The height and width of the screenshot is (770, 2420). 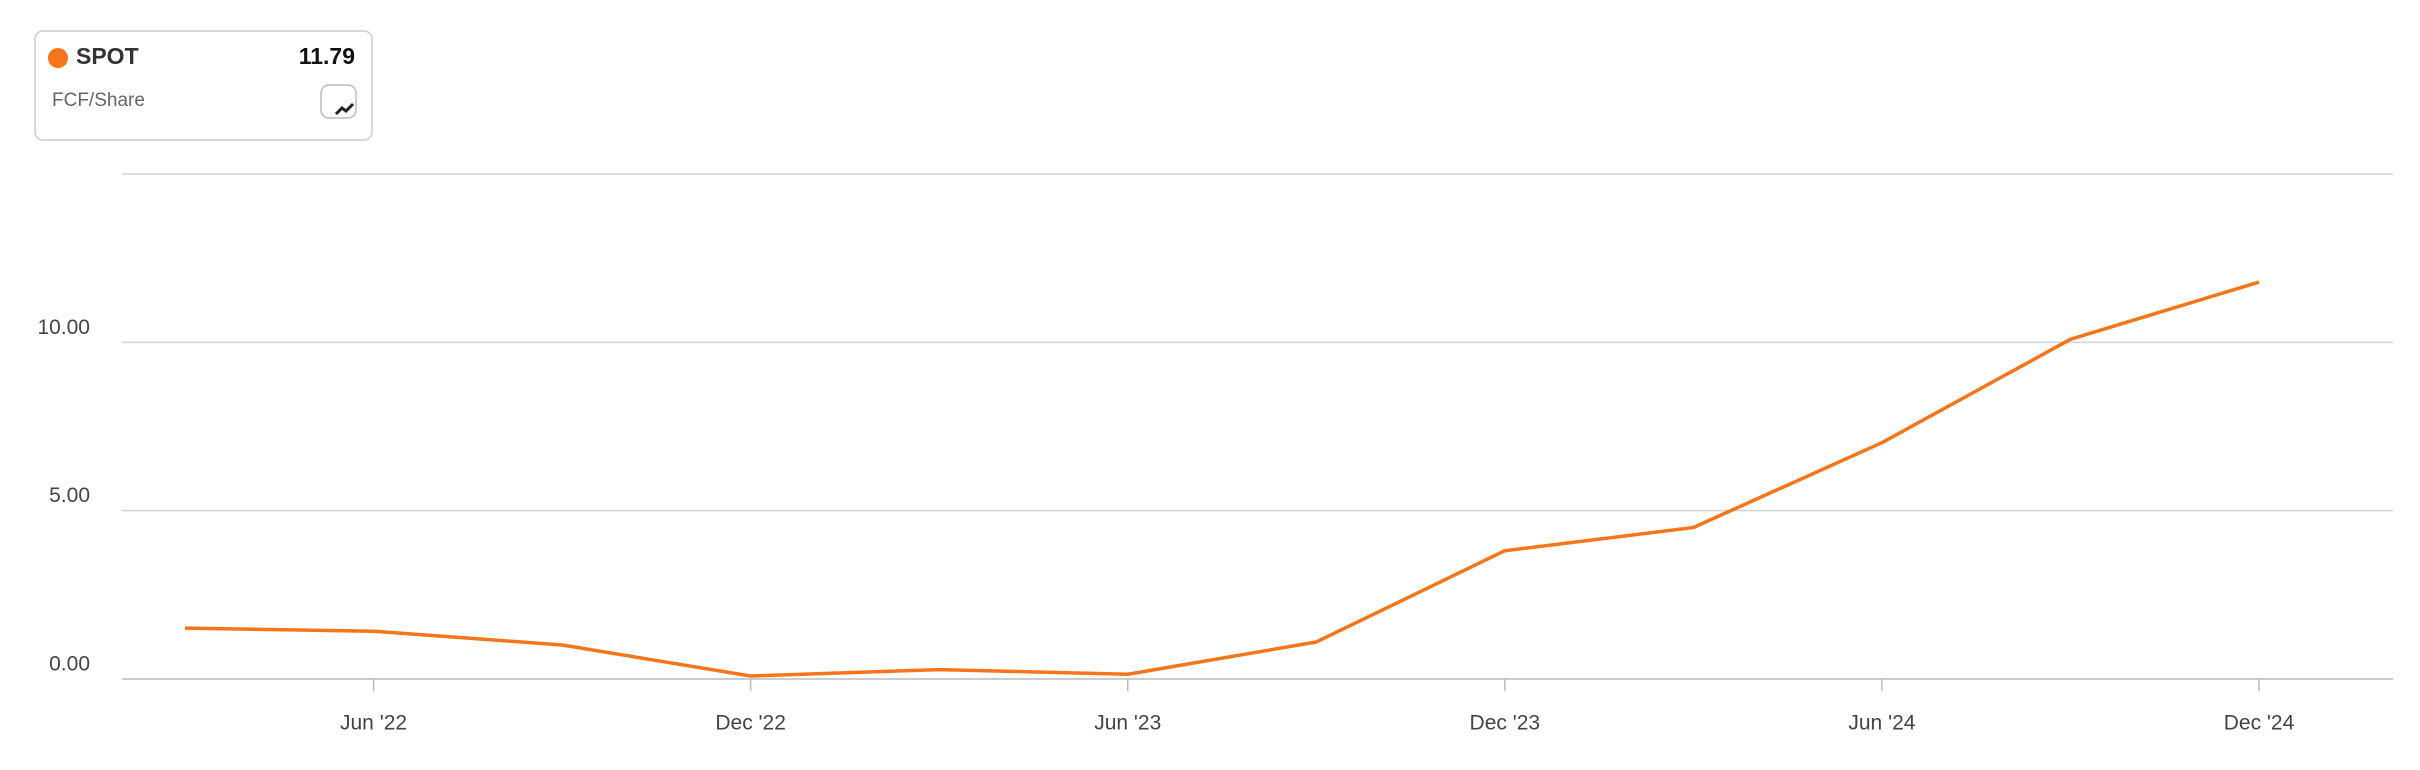 I want to click on x-tick-label: Dec '24, so click(x=2259, y=723).